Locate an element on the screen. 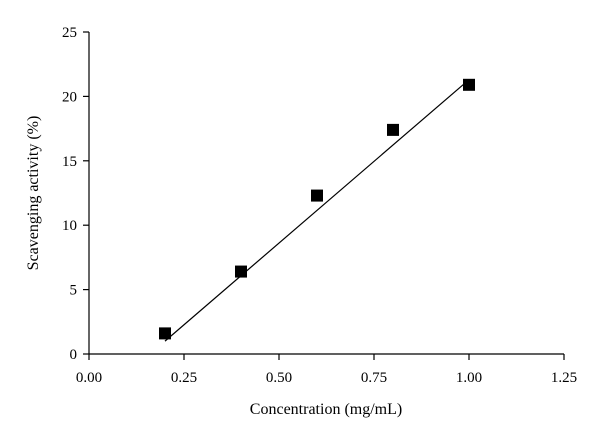 The height and width of the screenshot is (439, 600). x-axis-label: Concentration (mg/mL) is located at coordinates (326, 409).